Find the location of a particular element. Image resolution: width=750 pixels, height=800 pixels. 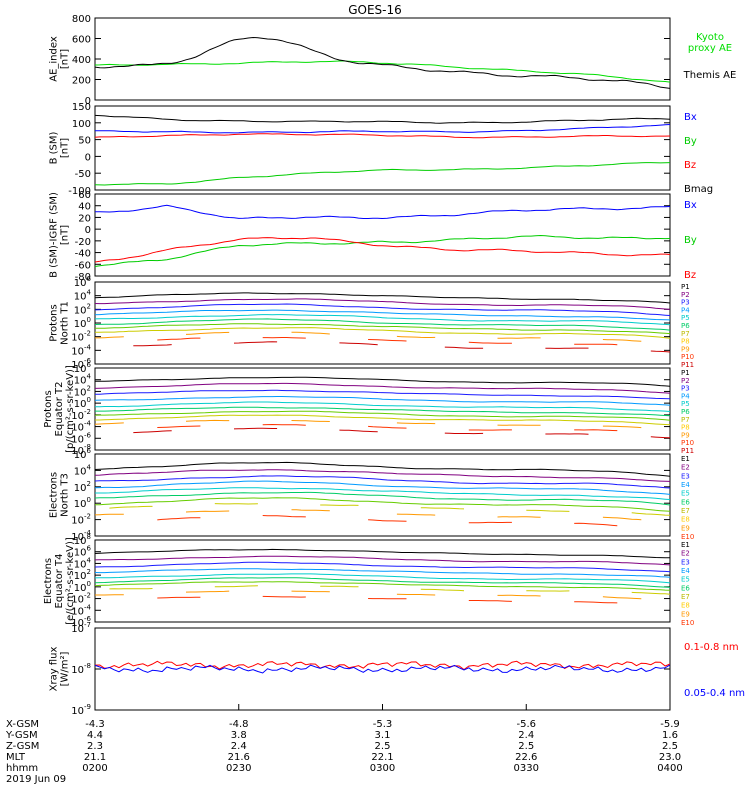

ytick-label: 10⁻⁷ is located at coordinates (81, 628).